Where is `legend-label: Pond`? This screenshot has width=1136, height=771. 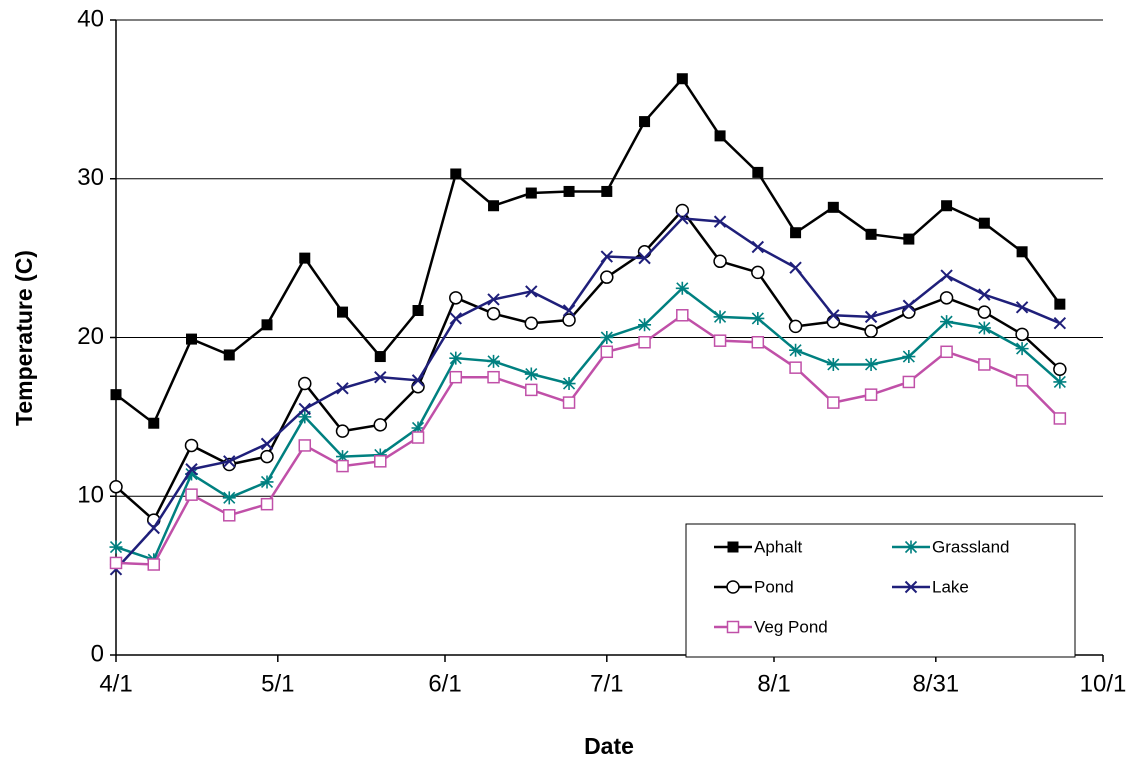 legend-label: Pond is located at coordinates (774, 586).